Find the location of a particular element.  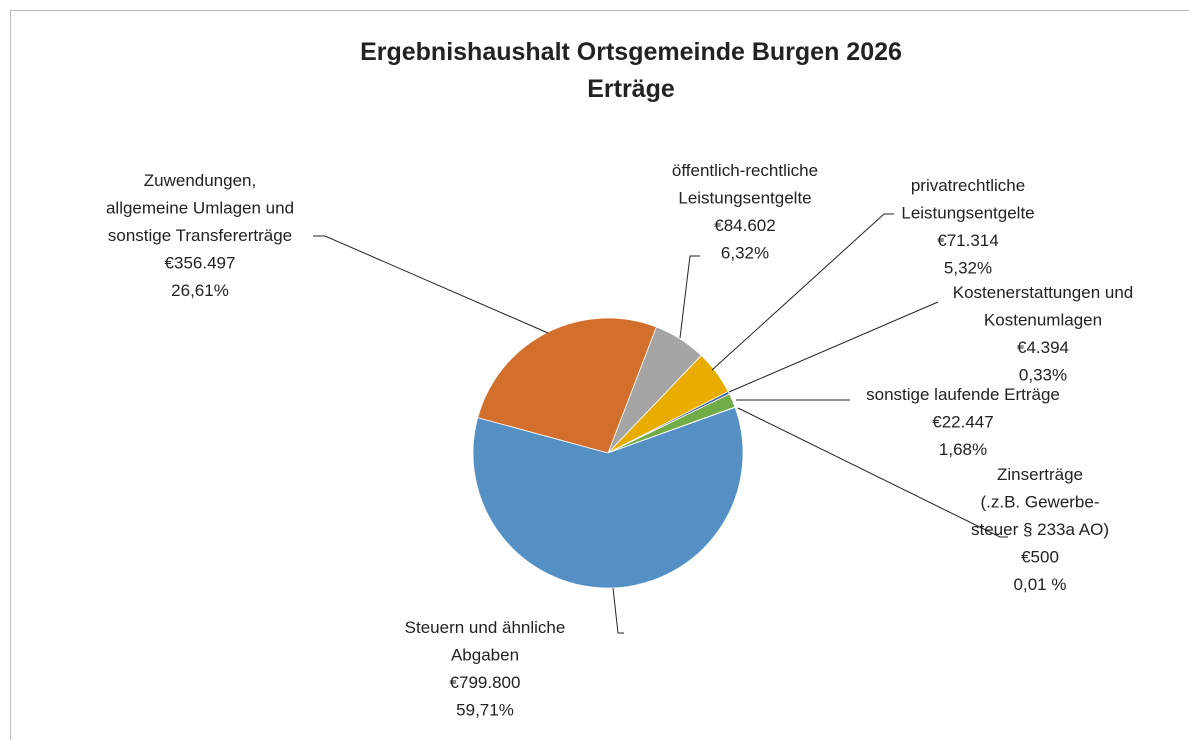

text-line: 1,68% is located at coordinates (963, 449).